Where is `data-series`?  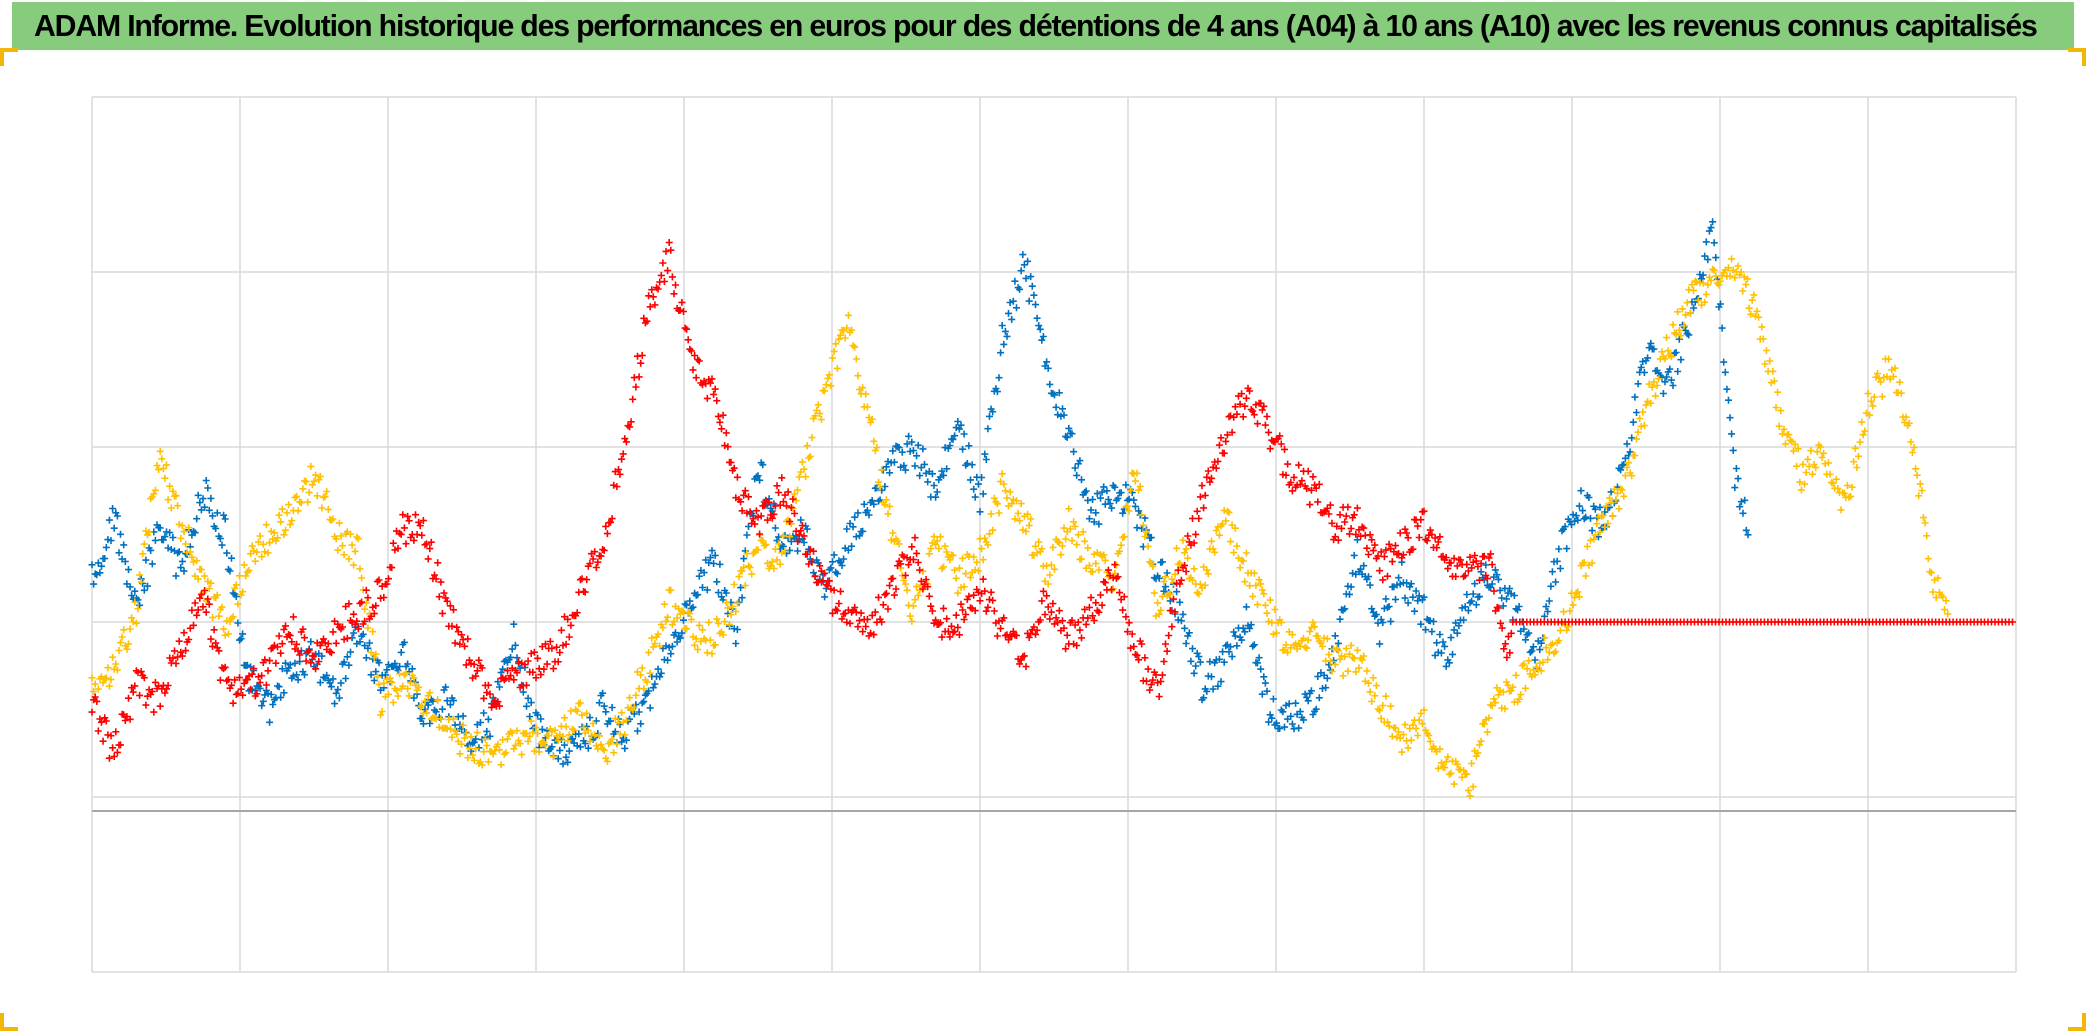 data-series is located at coordinates (1762, 622).